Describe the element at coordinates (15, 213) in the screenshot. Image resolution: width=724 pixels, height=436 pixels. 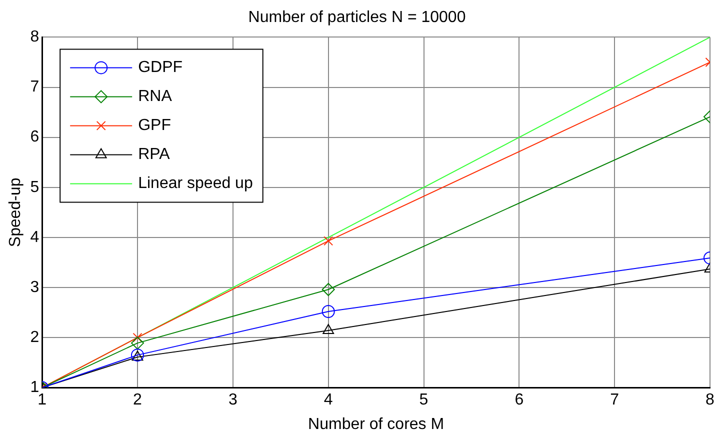
I see `y-axis-title: Speed-up` at that location.